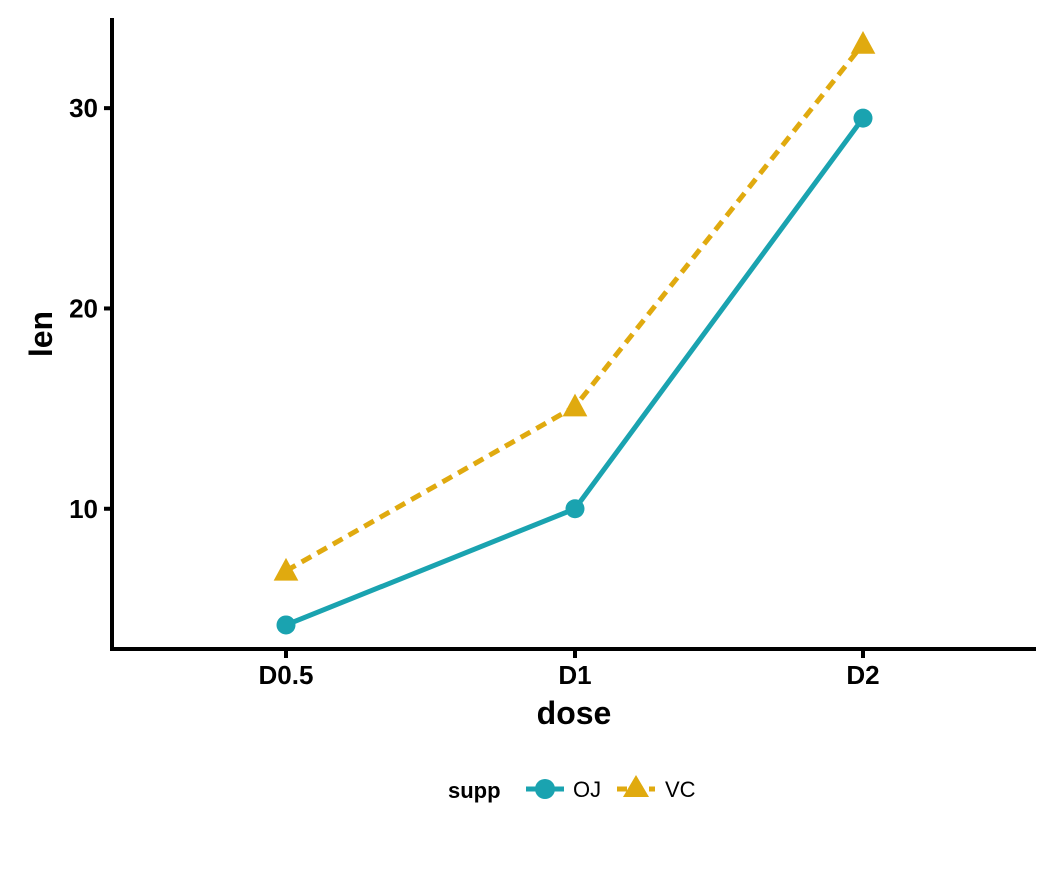 This screenshot has height=869, width=1056. Describe the element at coordinates (286, 675) in the screenshot. I see `x-tick-label: D0.5` at that location.